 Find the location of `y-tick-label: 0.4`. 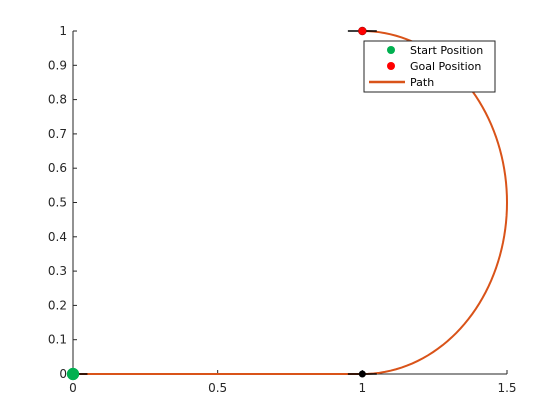

y-tick-label: 0.4 is located at coordinates (57, 237).